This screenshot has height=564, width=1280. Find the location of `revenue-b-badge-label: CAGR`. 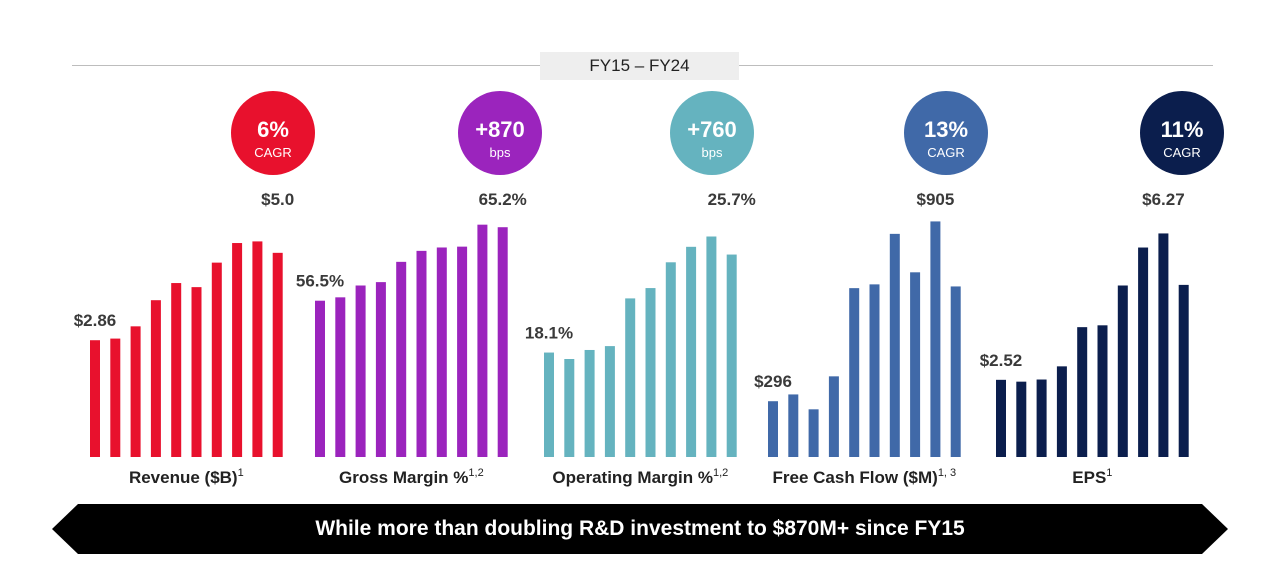

revenue-b-badge-label: CAGR is located at coordinates (273, 152).